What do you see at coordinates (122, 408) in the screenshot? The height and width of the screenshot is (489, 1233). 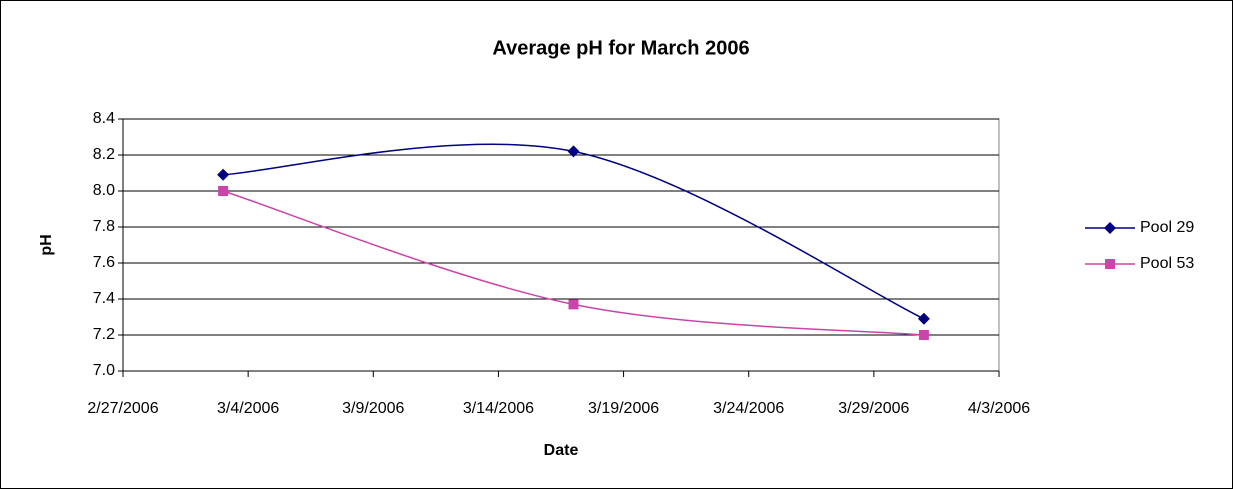 I see `x-tick-label: 2/27/2006` at bounding box center [122, 408].